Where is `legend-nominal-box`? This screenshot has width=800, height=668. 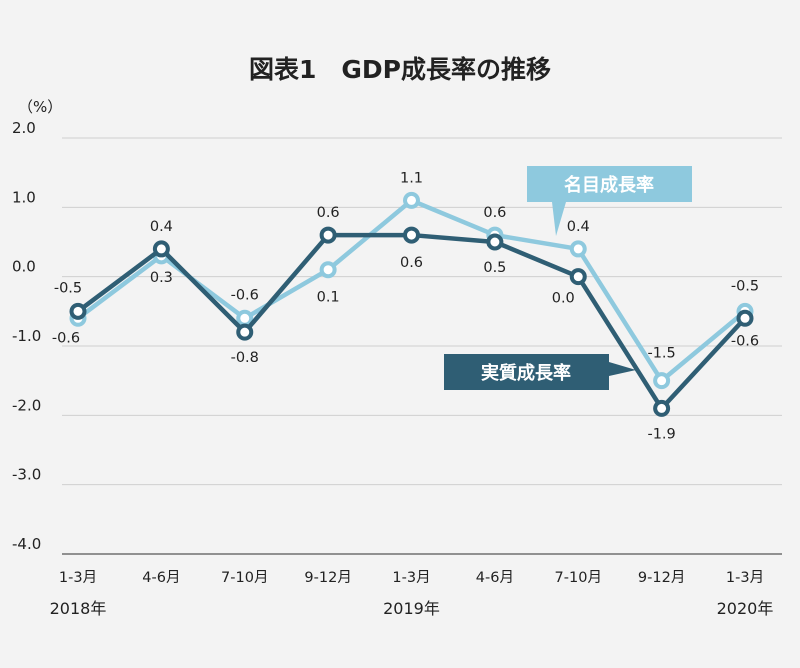
legend-nominal-box is located at coordinates (609, 184).